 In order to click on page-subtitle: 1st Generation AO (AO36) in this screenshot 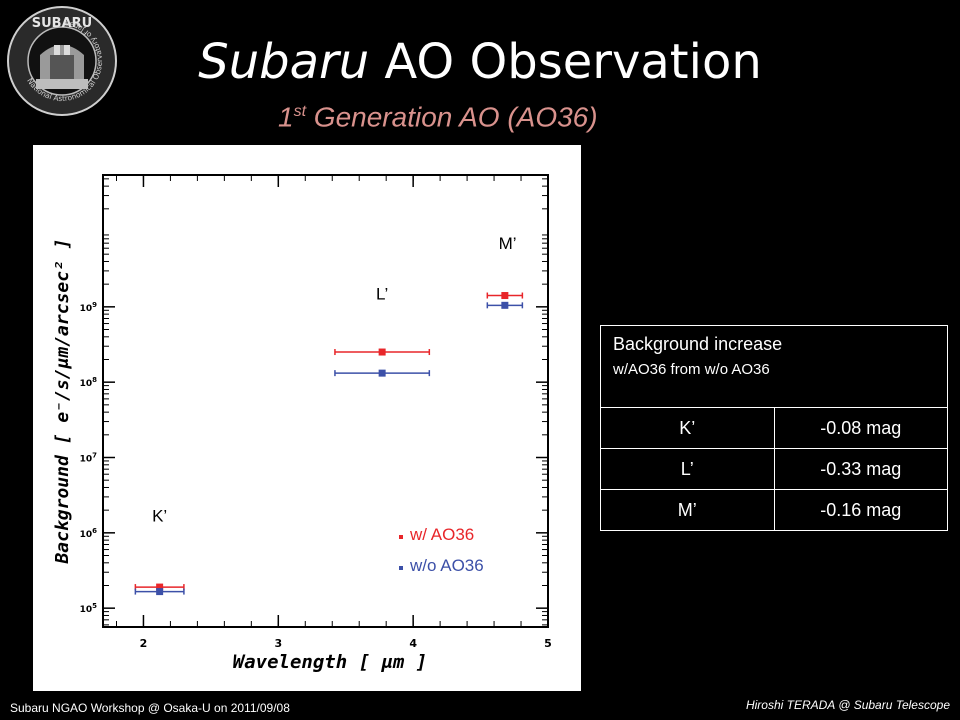, I will do `click(438, 114)`.